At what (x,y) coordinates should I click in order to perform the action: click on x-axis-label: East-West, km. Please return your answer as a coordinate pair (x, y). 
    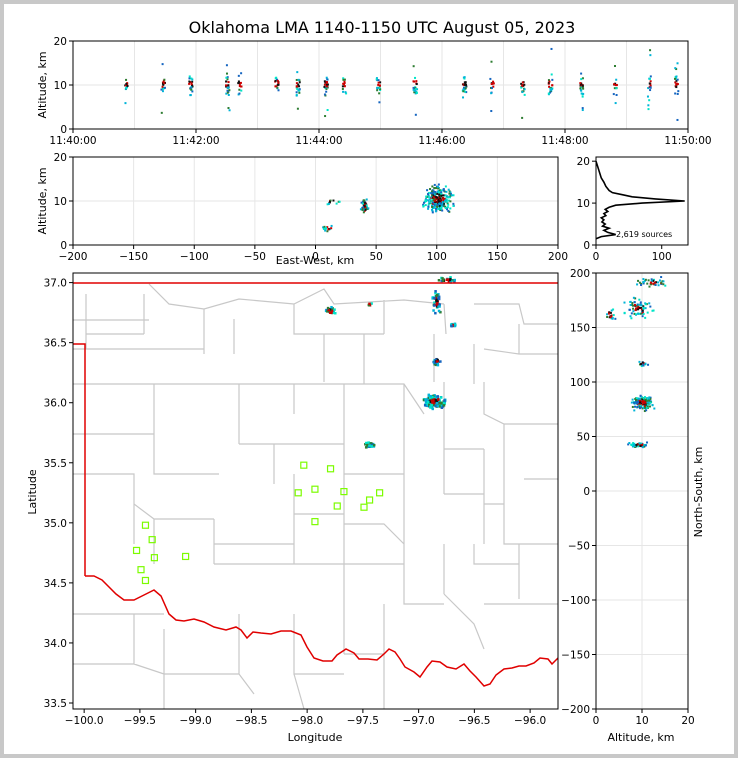
    Looking at the image, I should click on (315, 260).